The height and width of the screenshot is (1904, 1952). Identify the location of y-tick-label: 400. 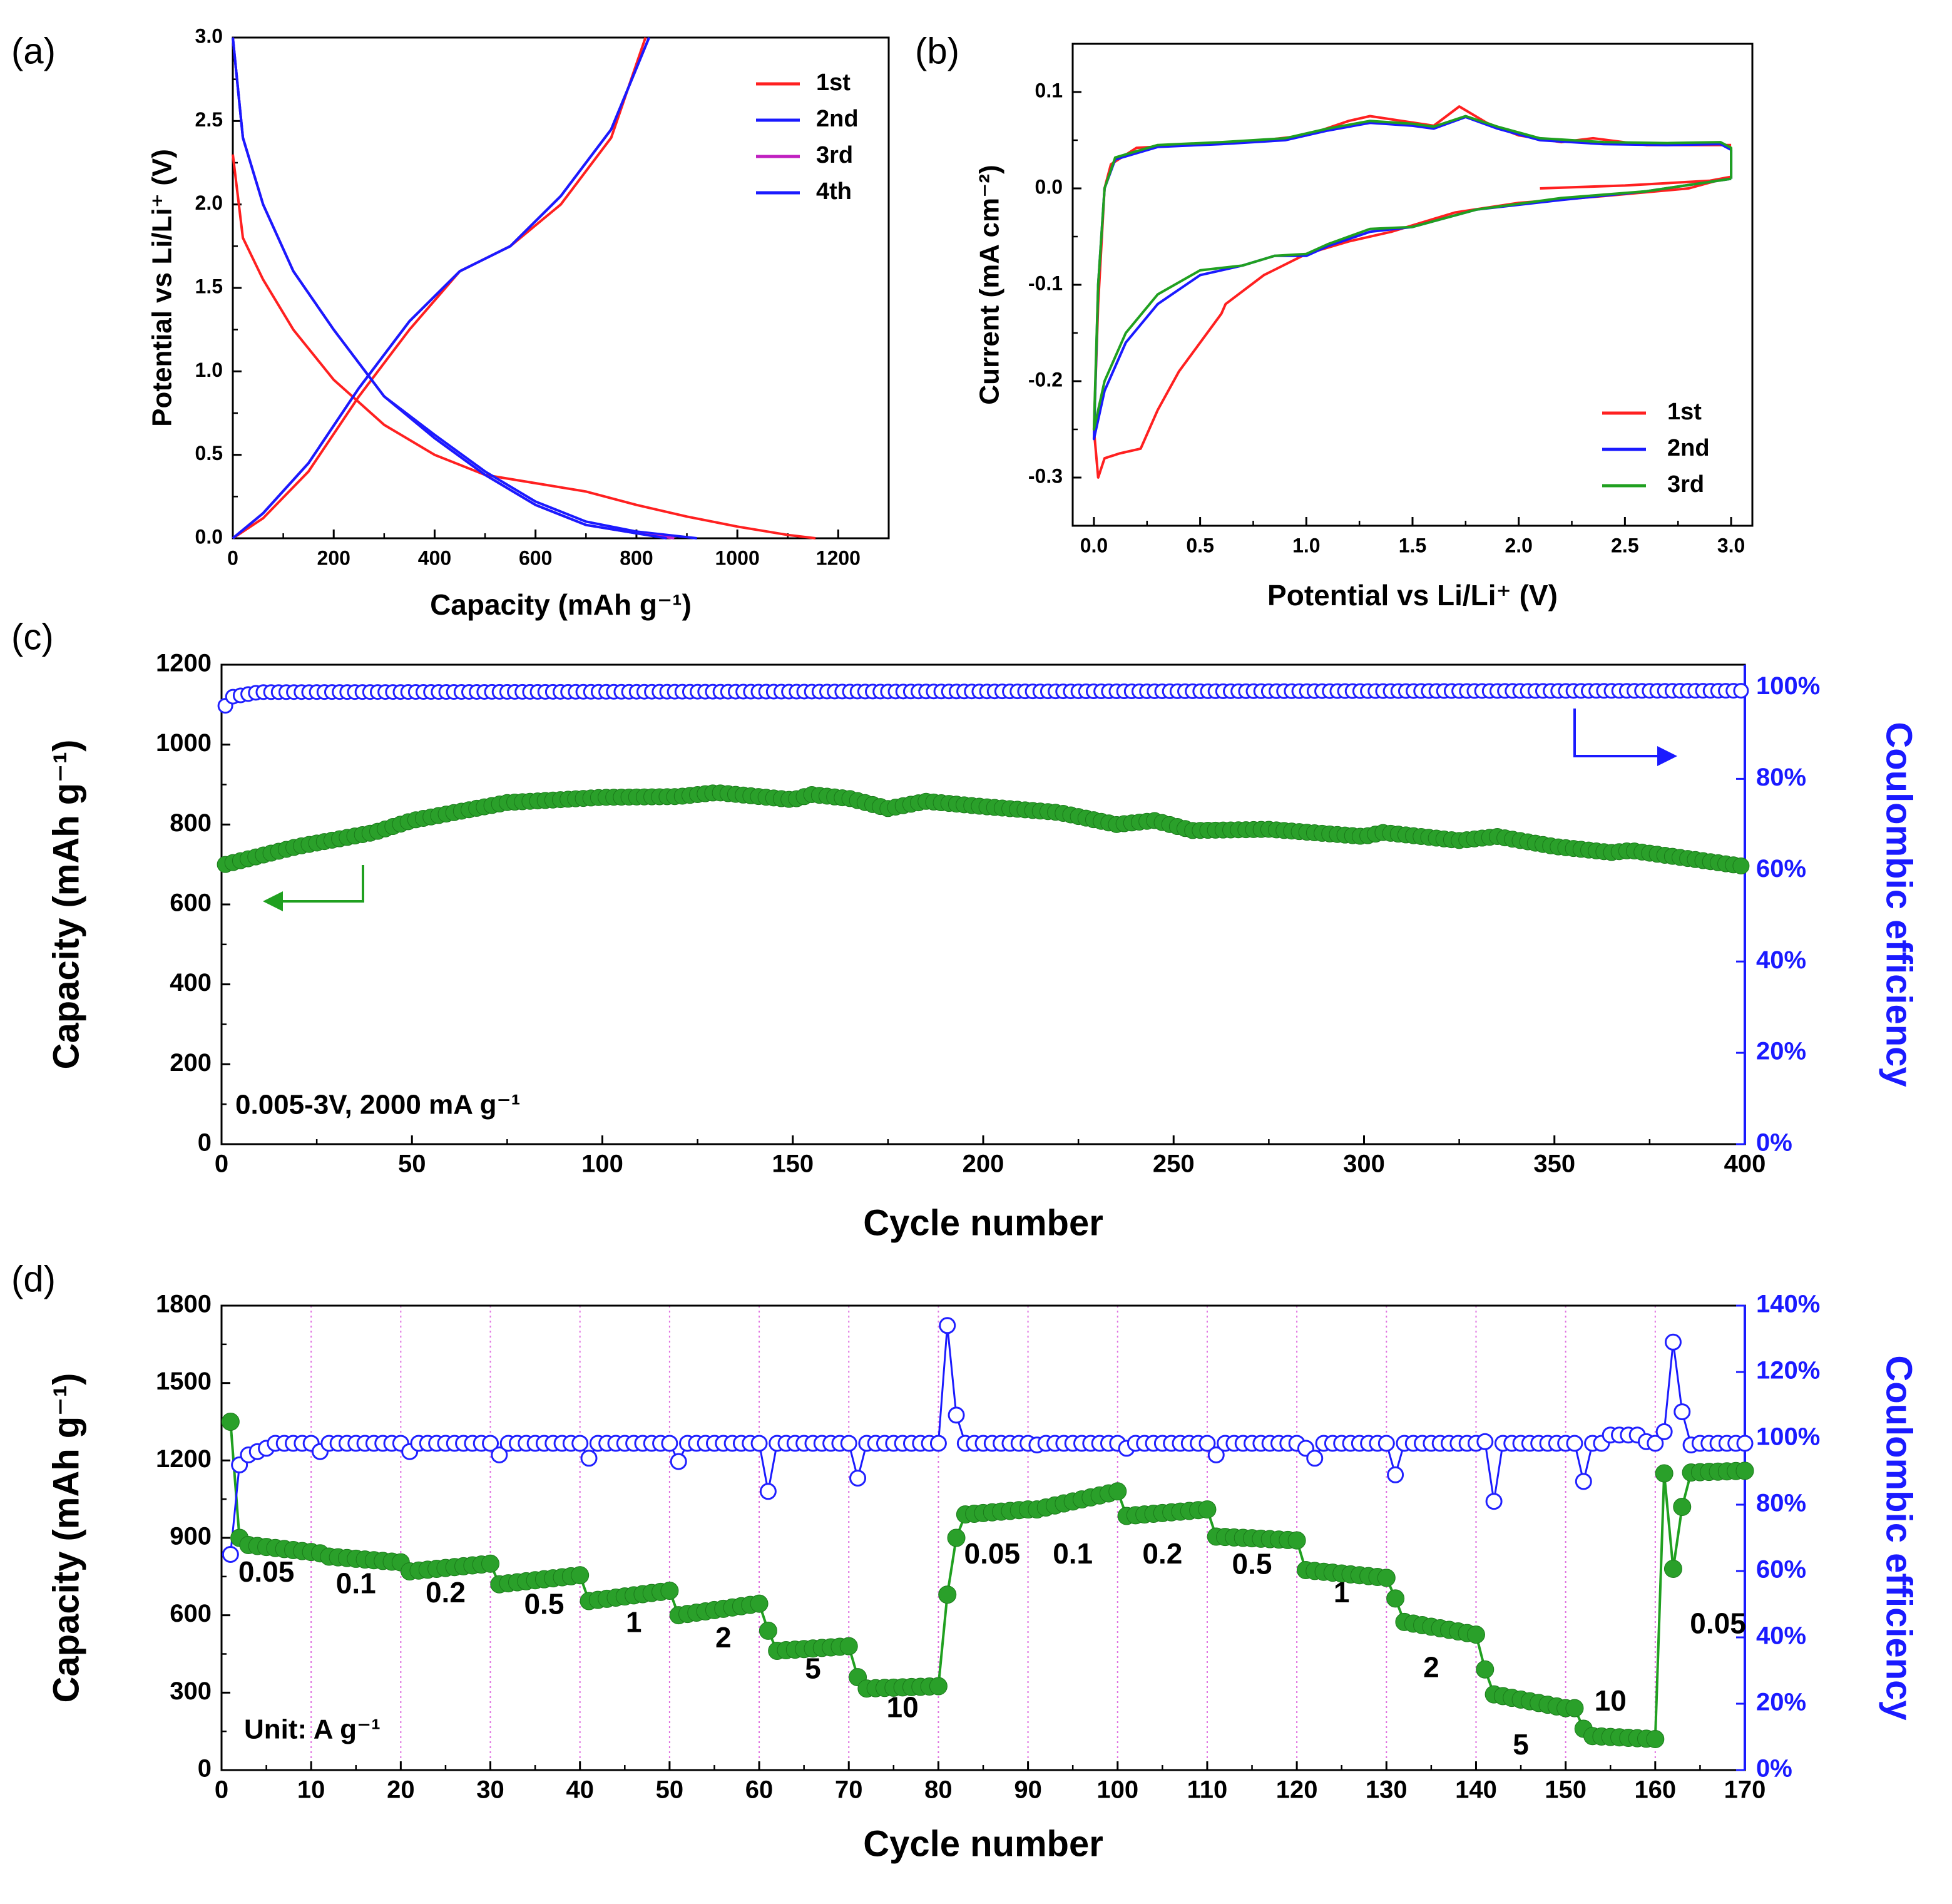
(191, 983).